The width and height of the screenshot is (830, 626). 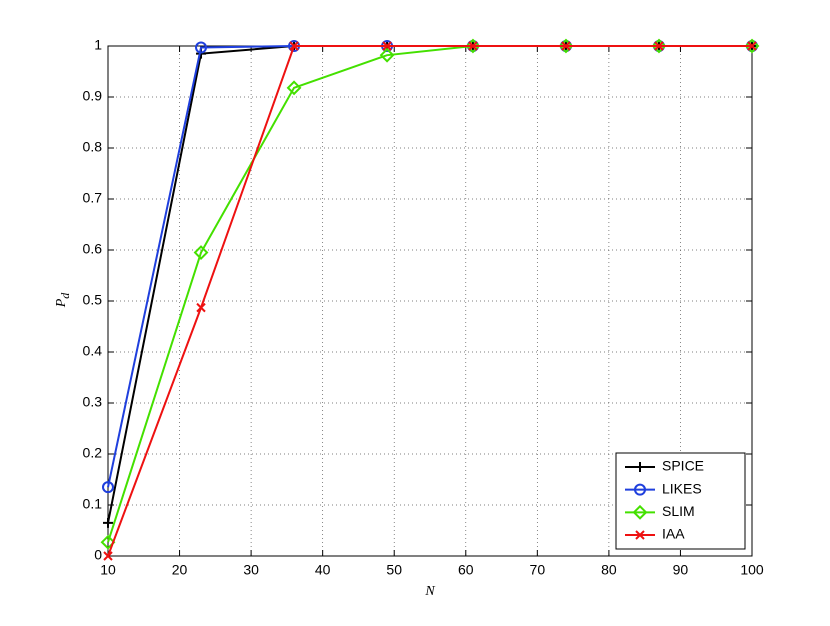 I want to click on y-axis-label-sub: d, so click(x=65, y=295).